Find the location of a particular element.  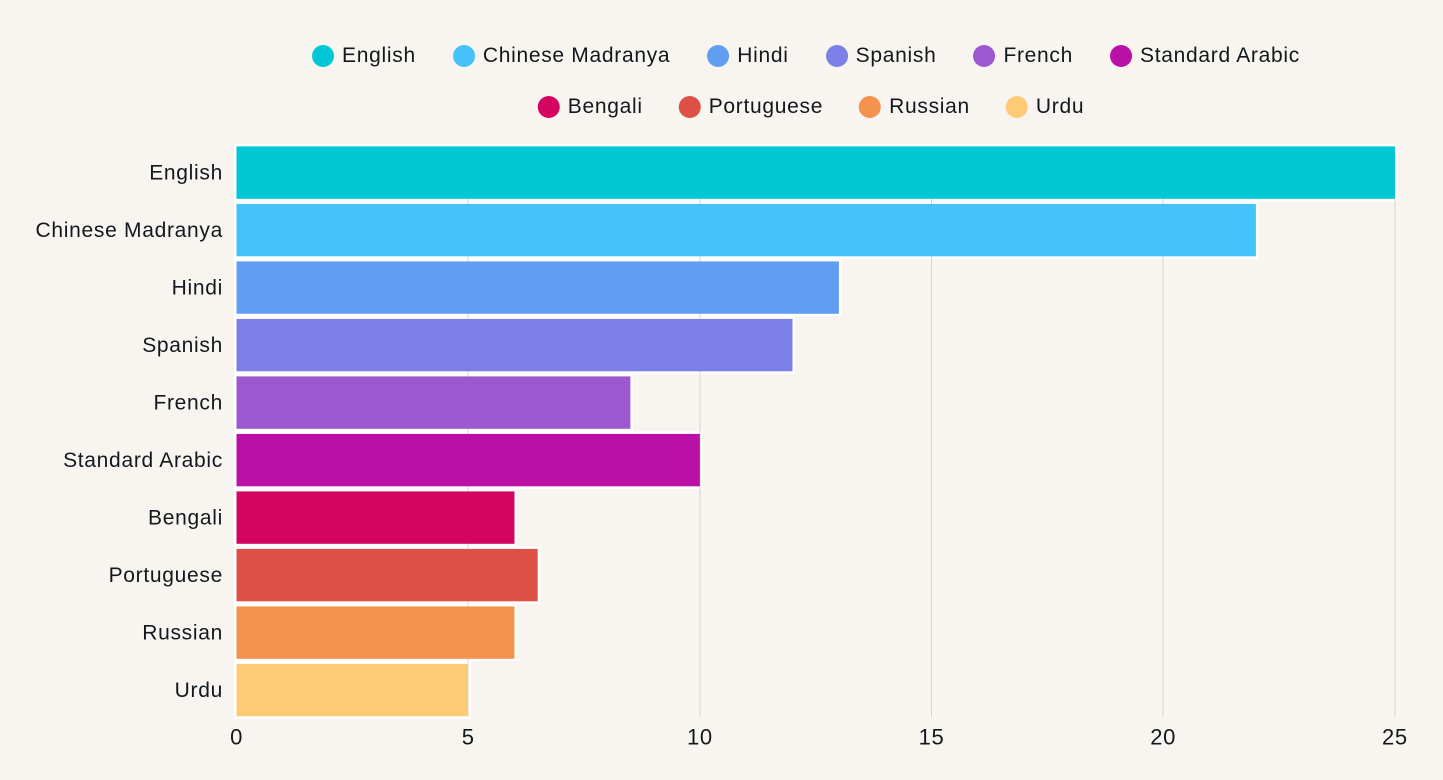

svg-text: Urdu is located at coordinates (199, 690).